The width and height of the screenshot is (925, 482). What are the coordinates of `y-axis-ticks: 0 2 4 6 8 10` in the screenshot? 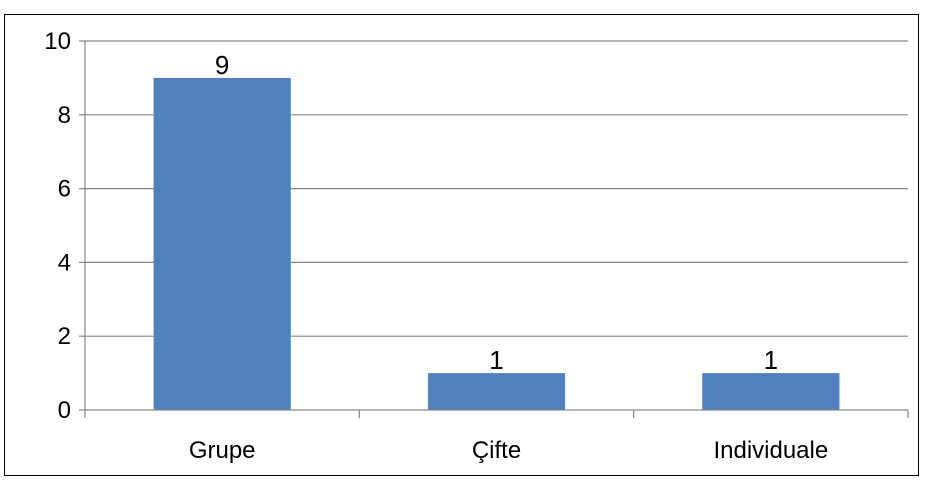 It's located at (57, 226).